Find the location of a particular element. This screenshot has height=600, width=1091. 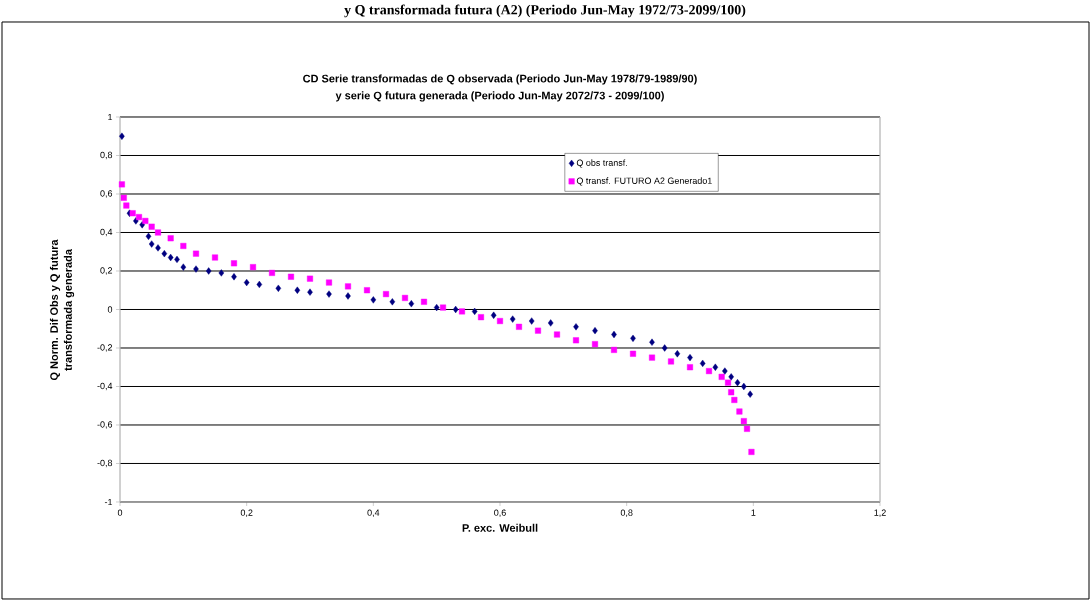

y-tick-label: -0,4 is located at coordinates (105, 386).